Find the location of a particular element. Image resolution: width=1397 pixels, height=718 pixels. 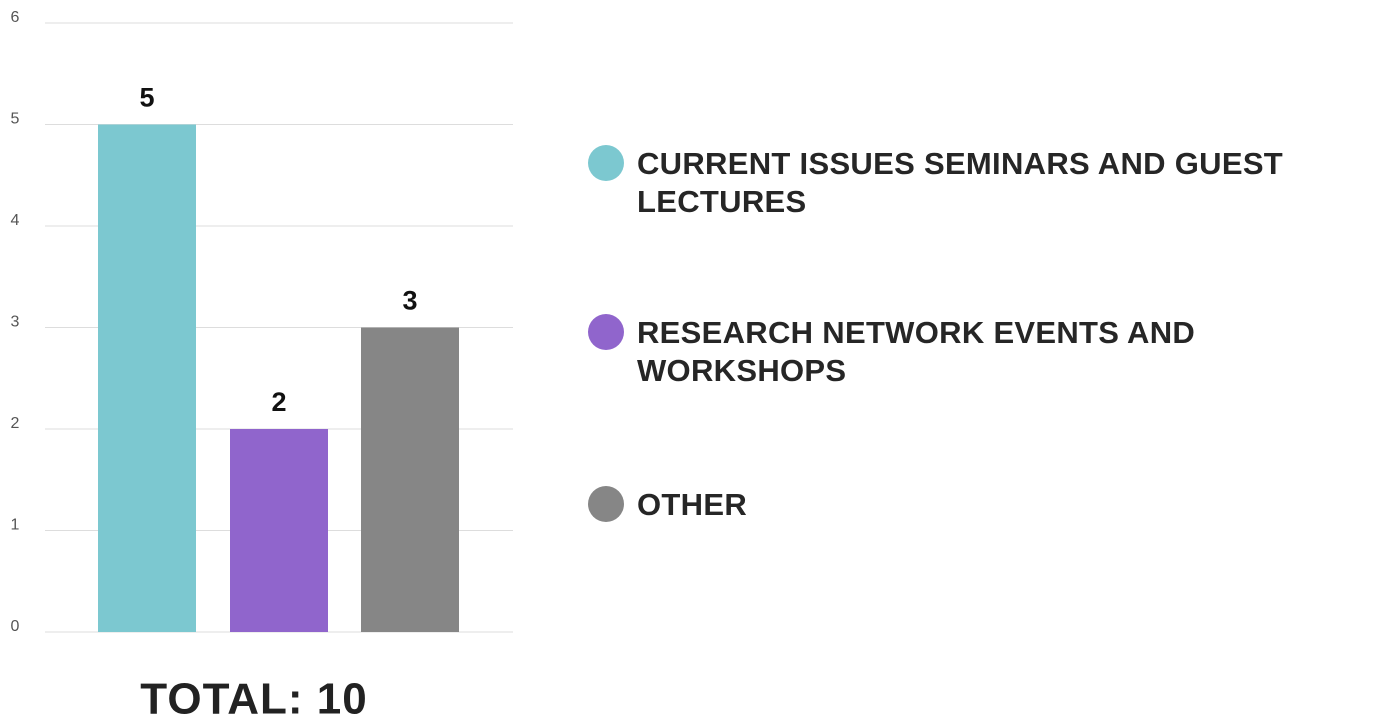

y-tick-label: 4 is located at coordinates (15, 220).